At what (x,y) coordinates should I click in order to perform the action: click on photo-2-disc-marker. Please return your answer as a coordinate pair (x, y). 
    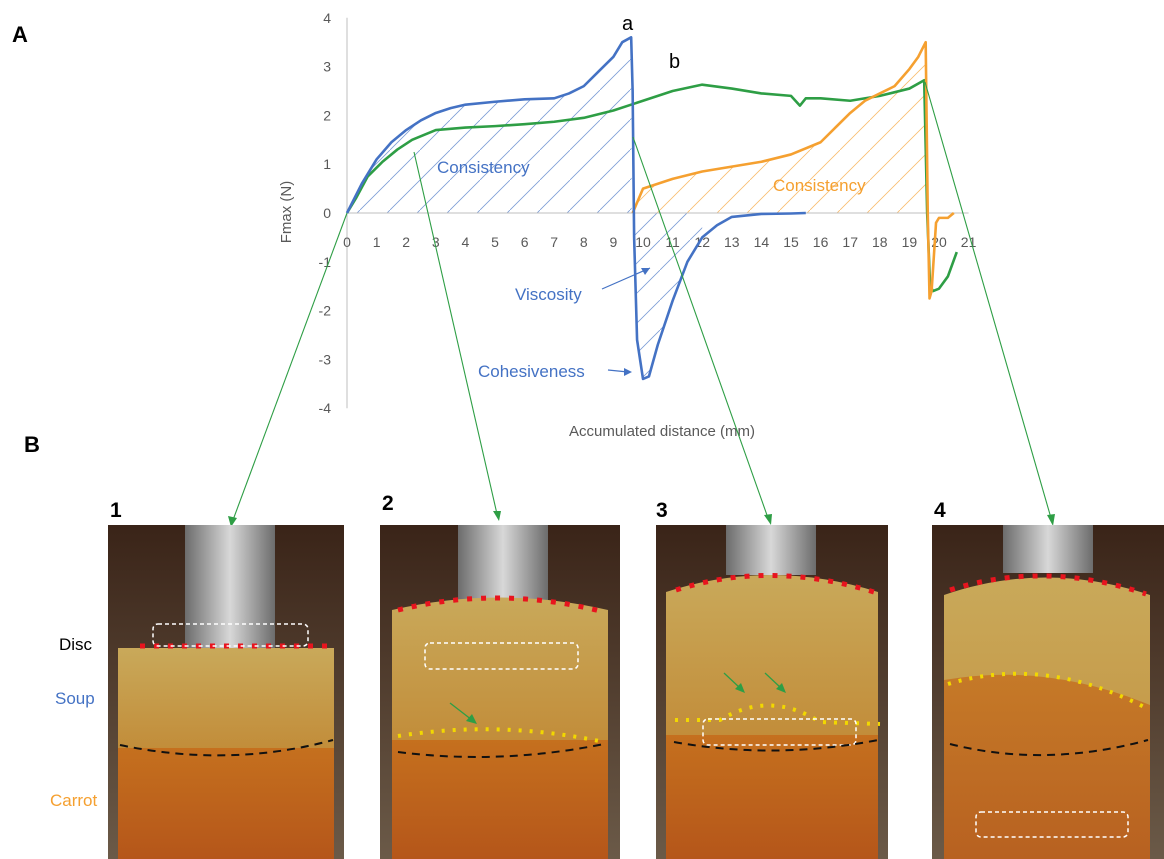
    Looking at the image, I should click on (501, 605).